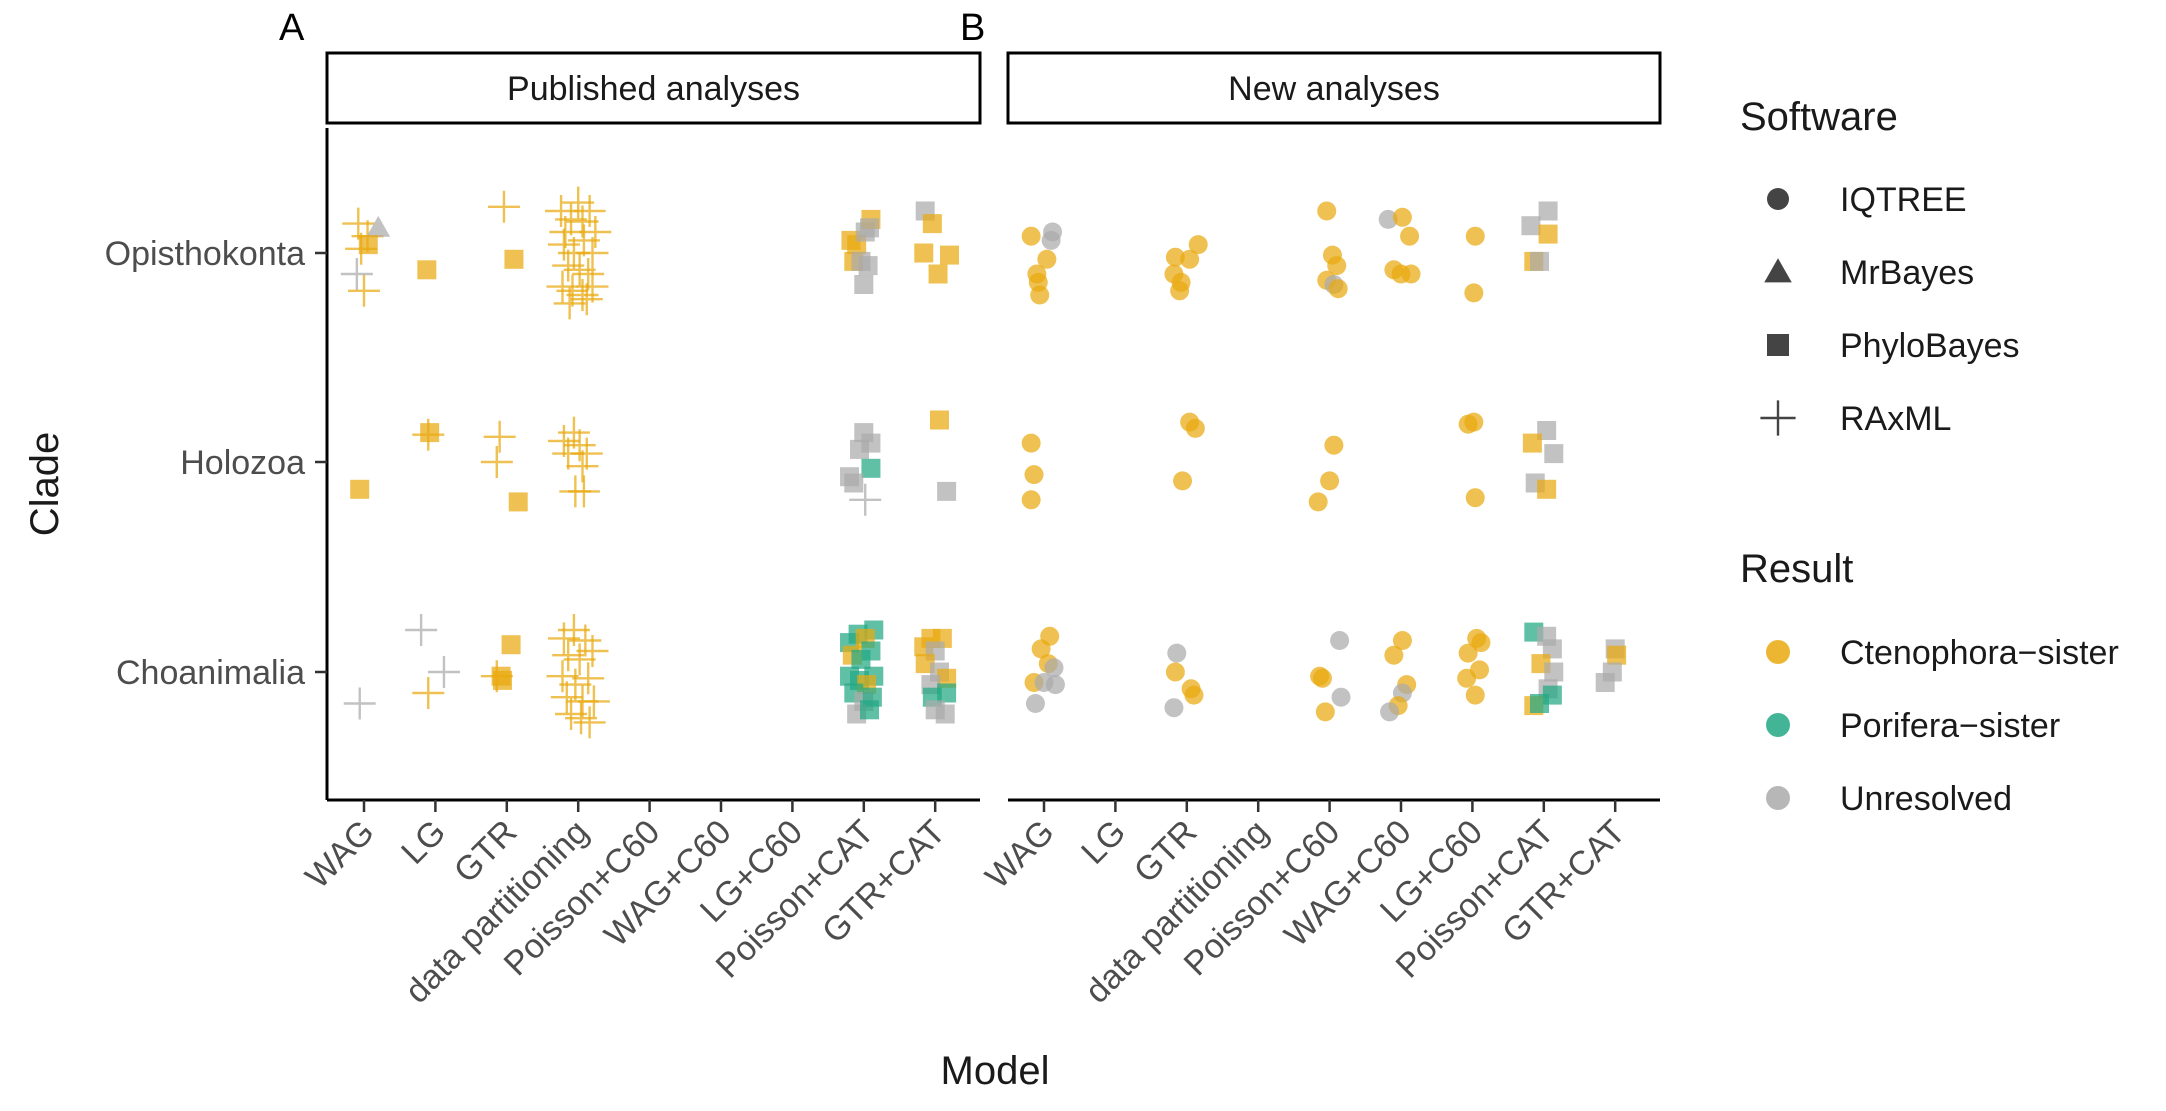  Describe the element at coordinates (1950, 726) in the screenshot. I see `legend-label: Porifera−sister` at that location.